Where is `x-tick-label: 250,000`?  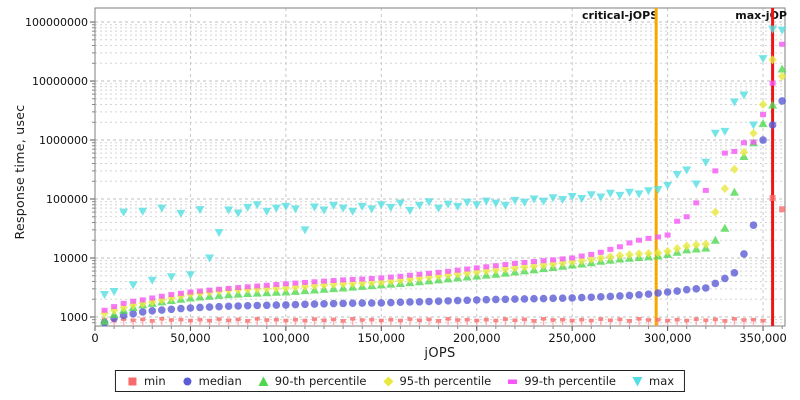
x-tick-label: 250,000 is located at coordinates (572, 338).